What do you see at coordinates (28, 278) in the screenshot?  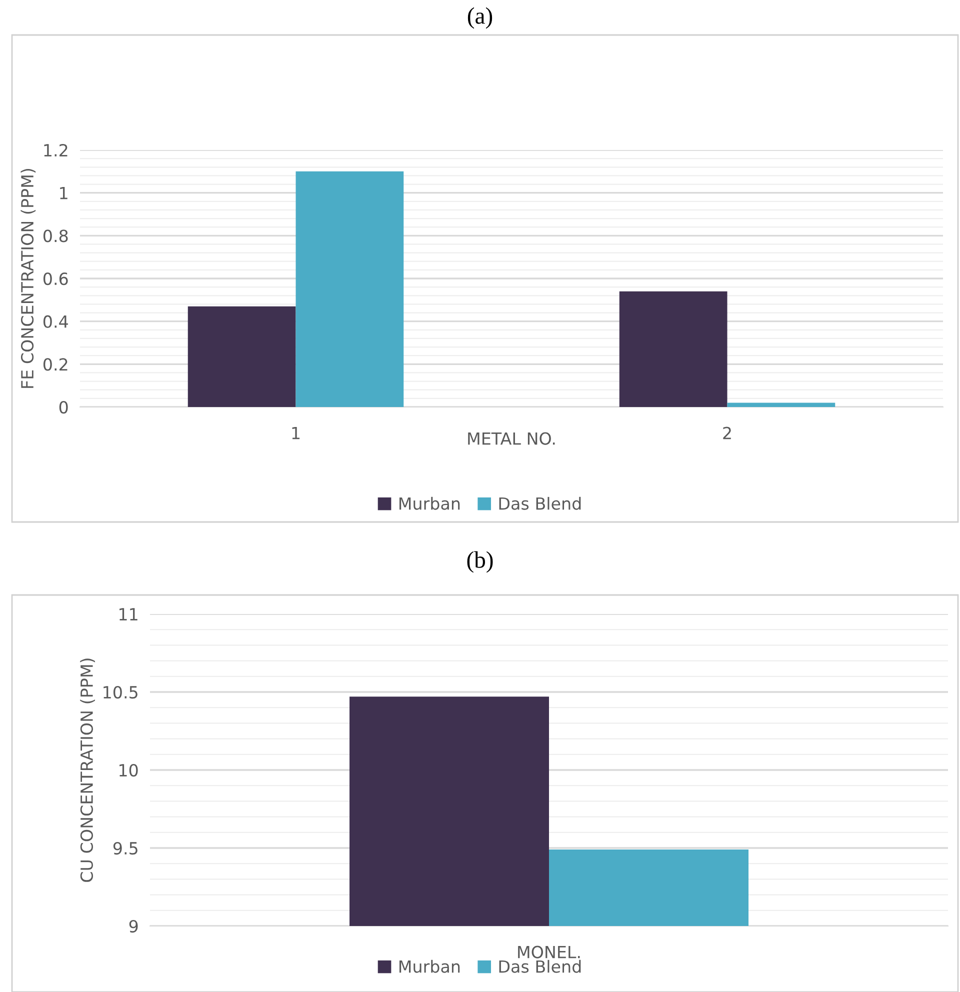 I see `y-axis-title: FE CONCENTRATION (PPM)` at bounding box center [28, 278].